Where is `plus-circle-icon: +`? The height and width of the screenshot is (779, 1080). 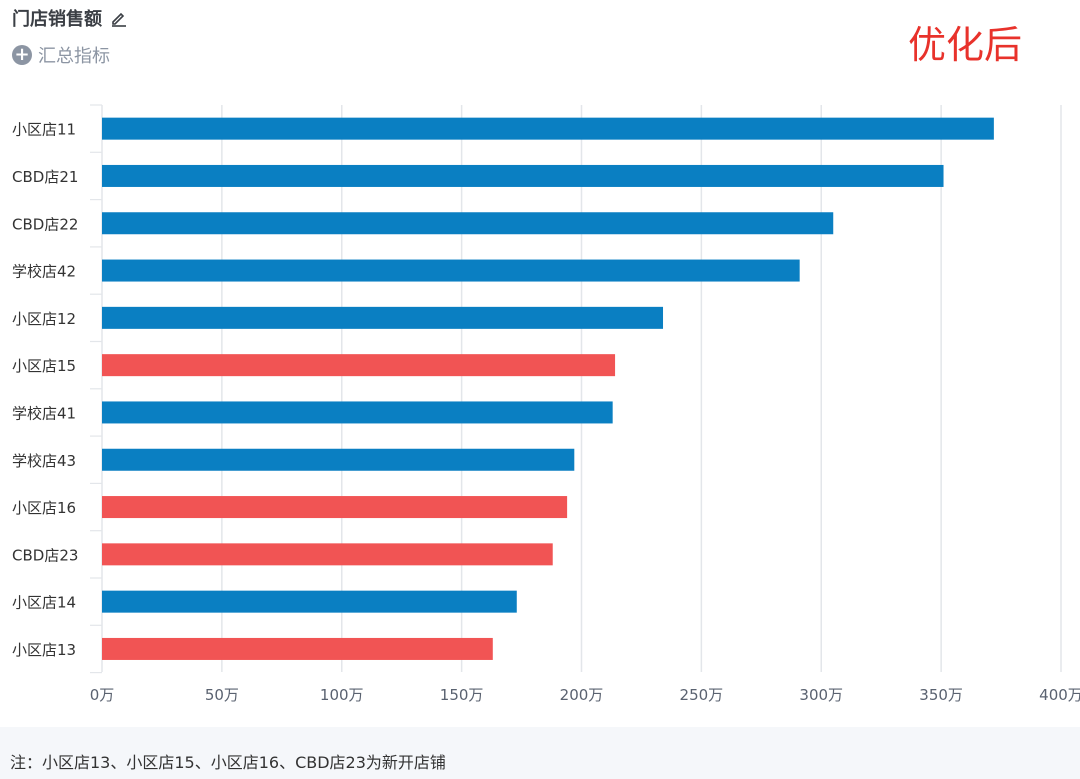
plus-circle-icon: + is located at coordinates (22, 55).